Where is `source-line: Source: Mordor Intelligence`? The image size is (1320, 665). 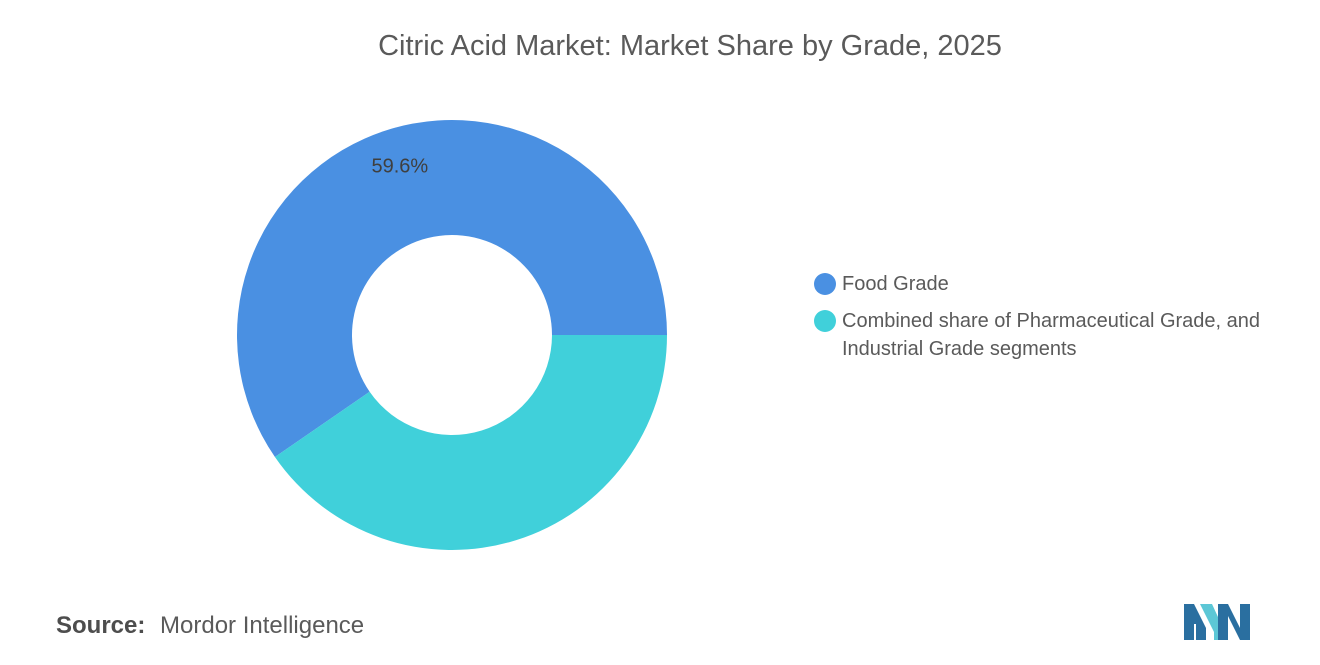 source-line: Source: Mordor Intelligence is located at coordinates (210, 626).